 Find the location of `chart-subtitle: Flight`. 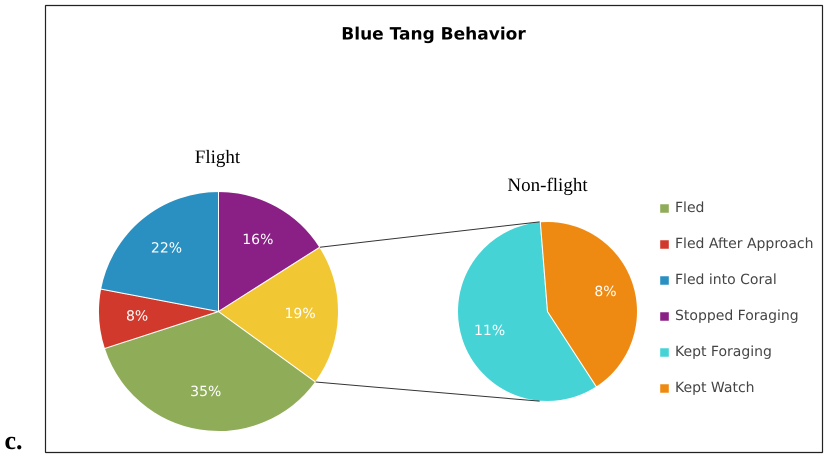

chart-subtitle: Flight is located at coordinates (217, 157).